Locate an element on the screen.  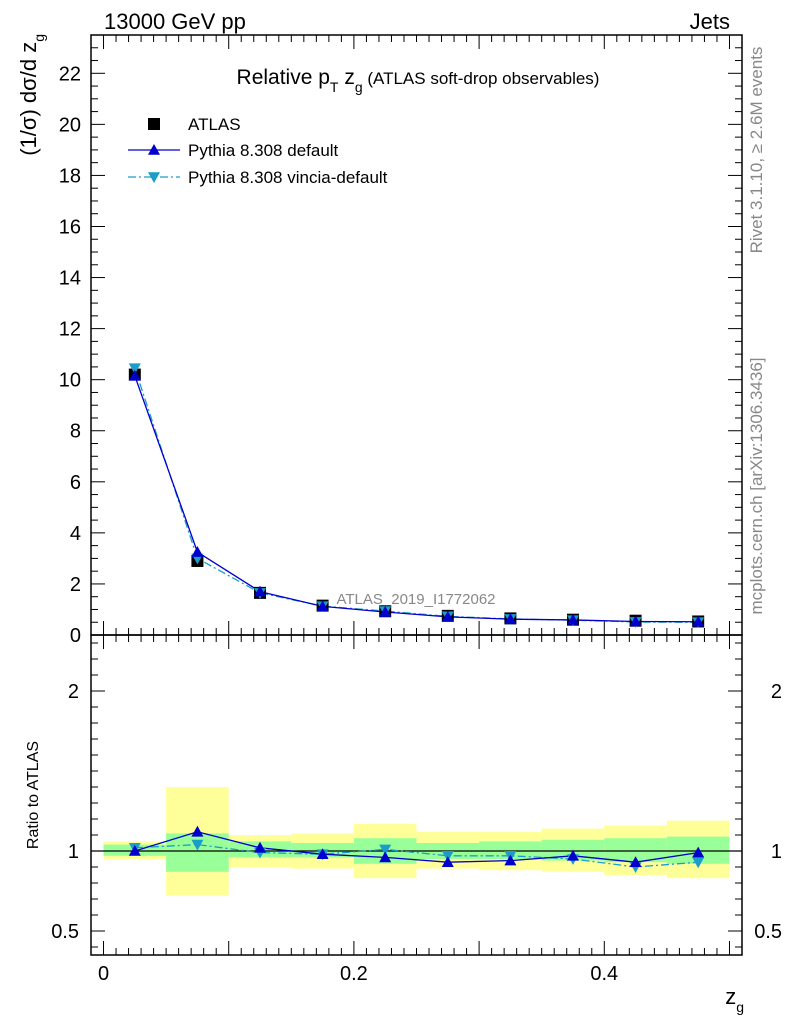
ratio-ytick-label-left: 2 is located at coordinates (73, 692).